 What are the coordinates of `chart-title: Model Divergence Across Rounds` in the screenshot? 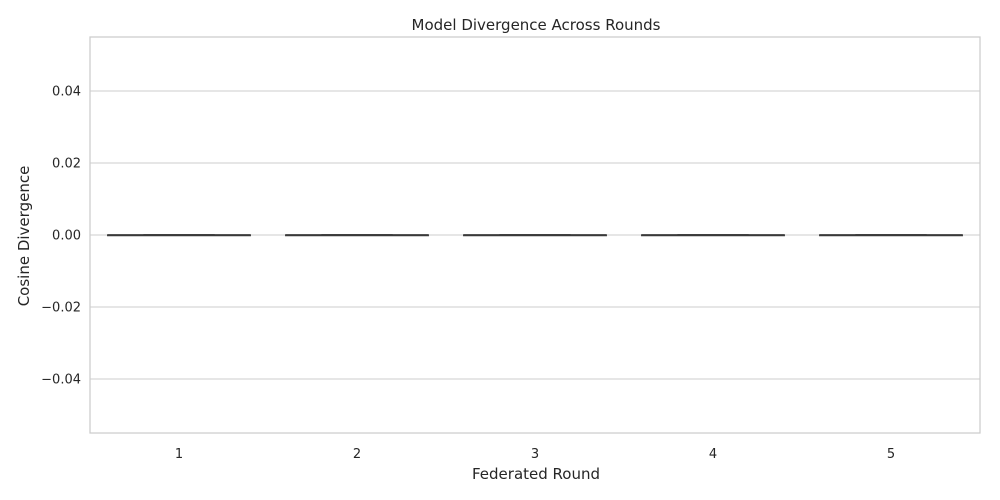 It's located at (536, 25).